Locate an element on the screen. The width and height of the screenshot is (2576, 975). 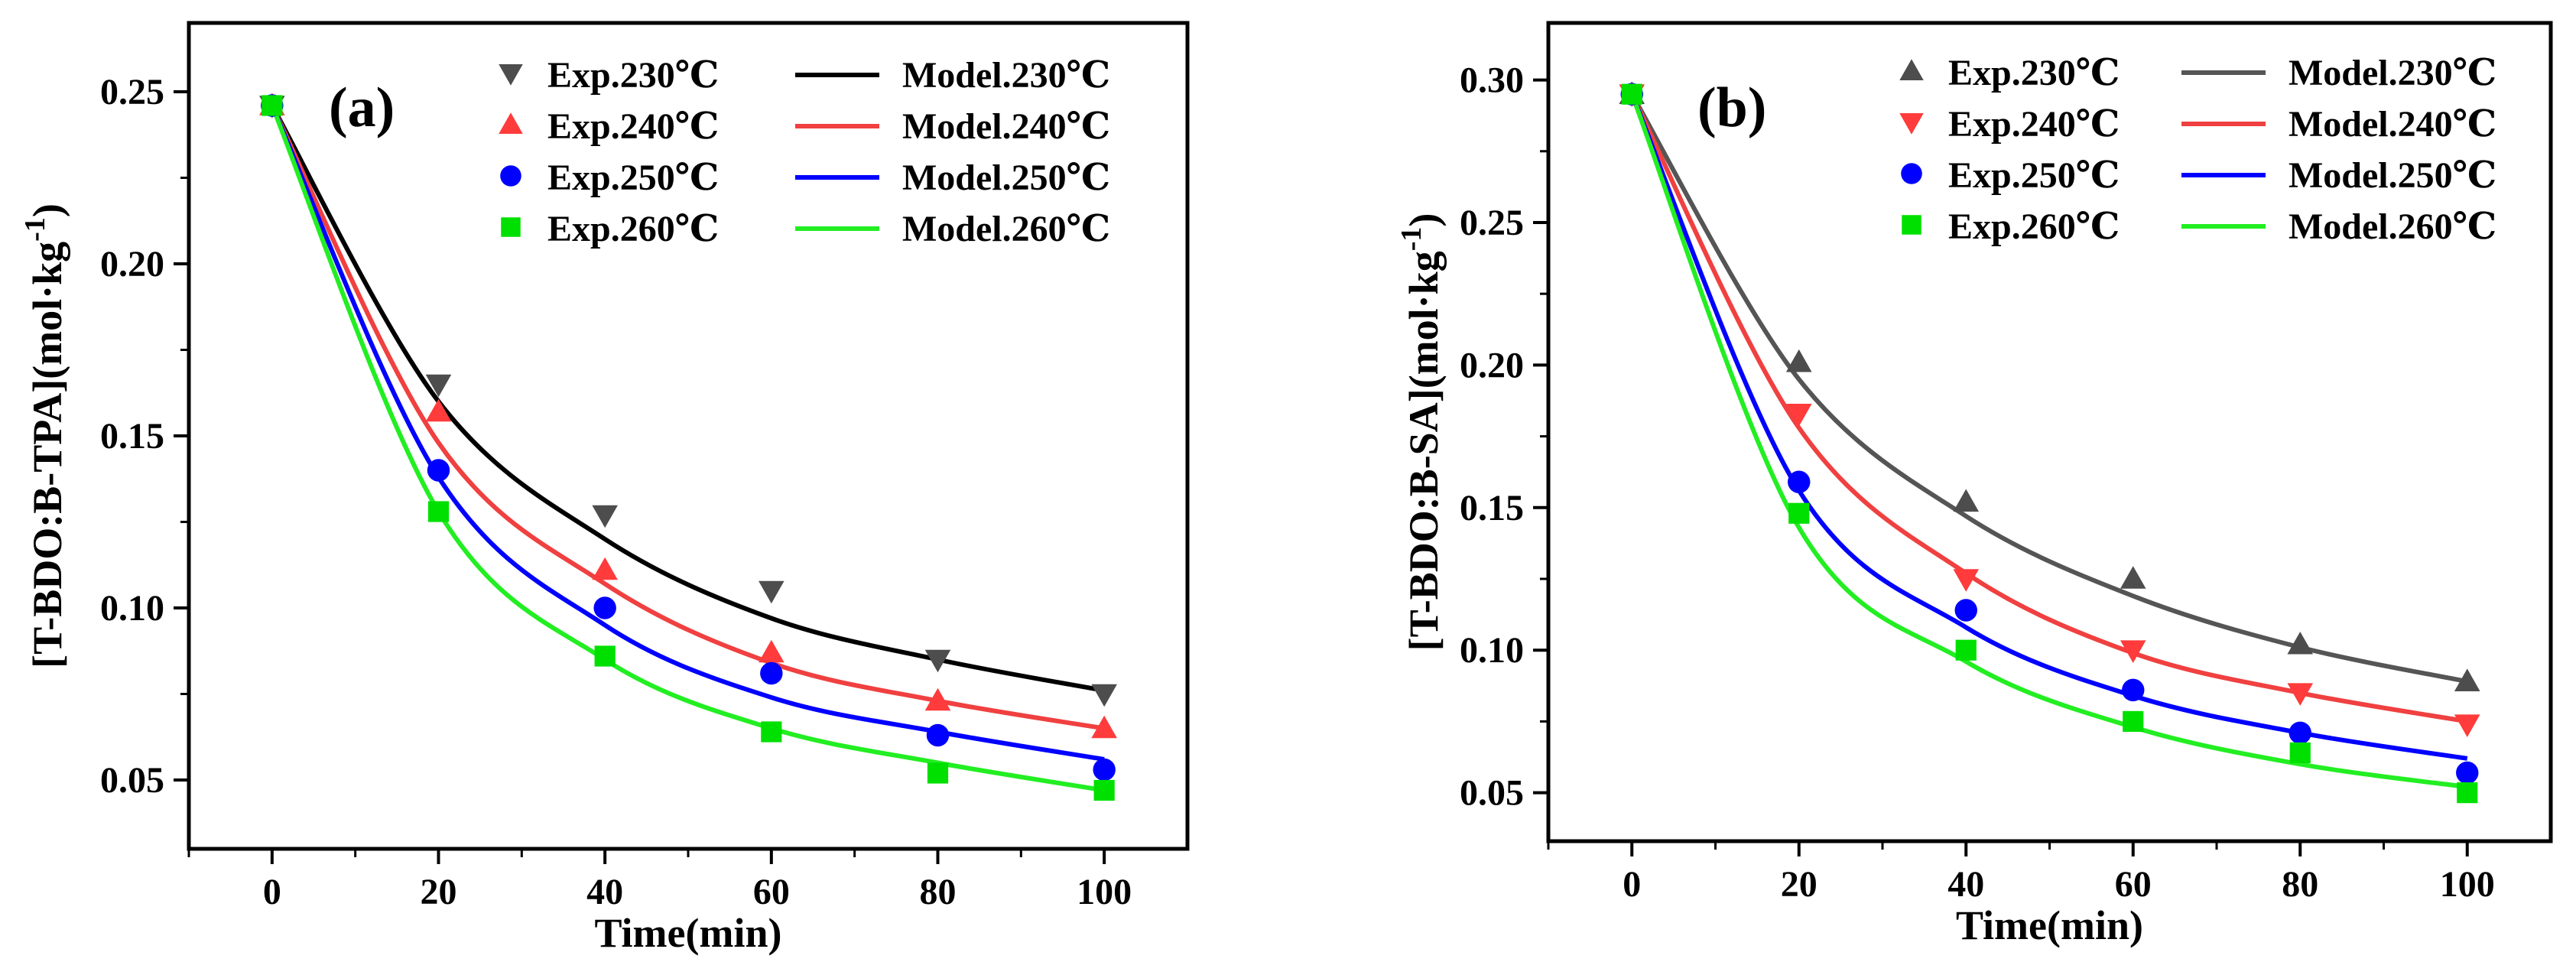
panel-label: (a) is located at coordinates (362, 107).